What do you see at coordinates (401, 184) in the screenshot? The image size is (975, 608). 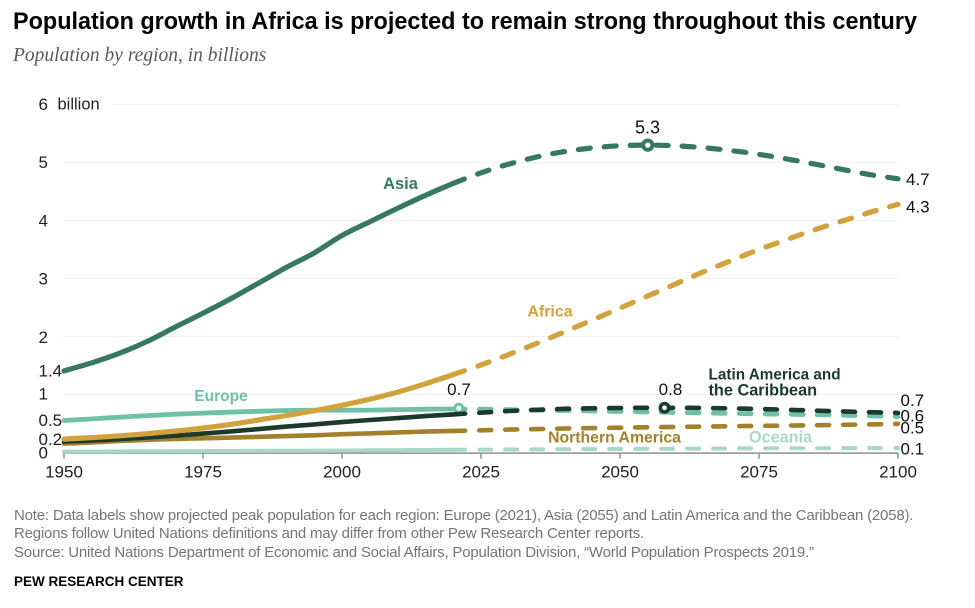 I see `svg-text: Asia` at bounding box center [401, 184].